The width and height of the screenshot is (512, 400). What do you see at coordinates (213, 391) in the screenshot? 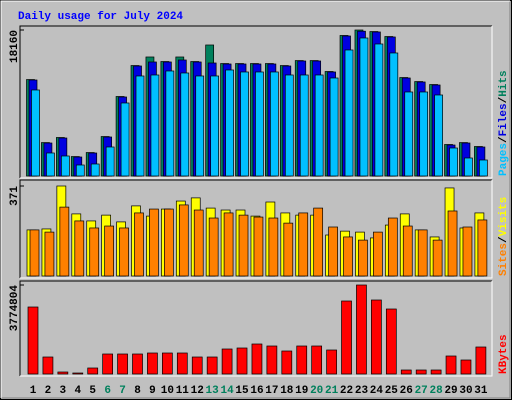
I see `x-tick-label: 13` at bounding box center [213, 391].